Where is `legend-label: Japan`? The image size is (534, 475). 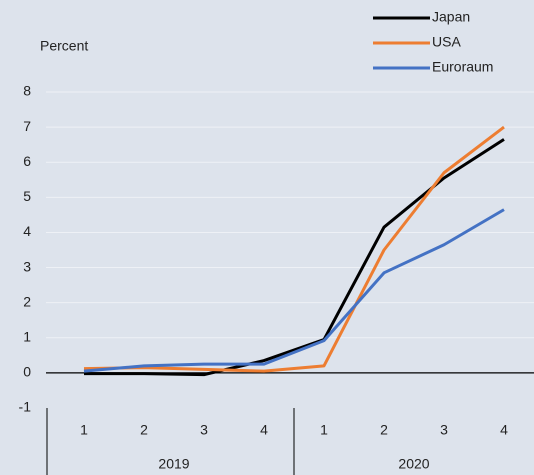 legend-label: Japan is located at coordinates (451, 17).